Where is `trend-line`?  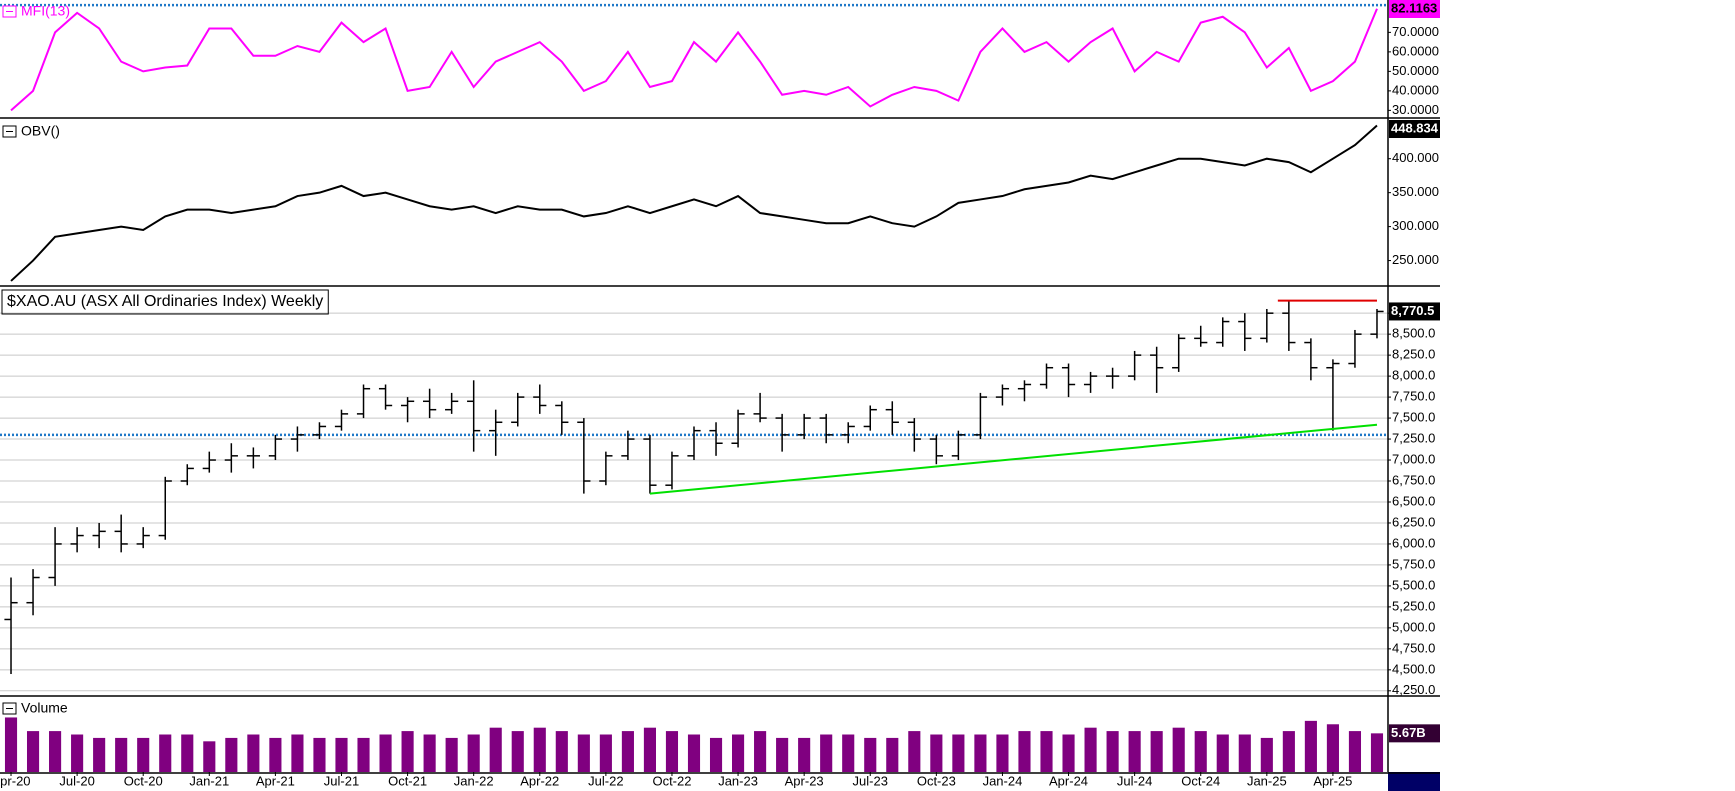 trend-line is located at coordinates (1013, 459).